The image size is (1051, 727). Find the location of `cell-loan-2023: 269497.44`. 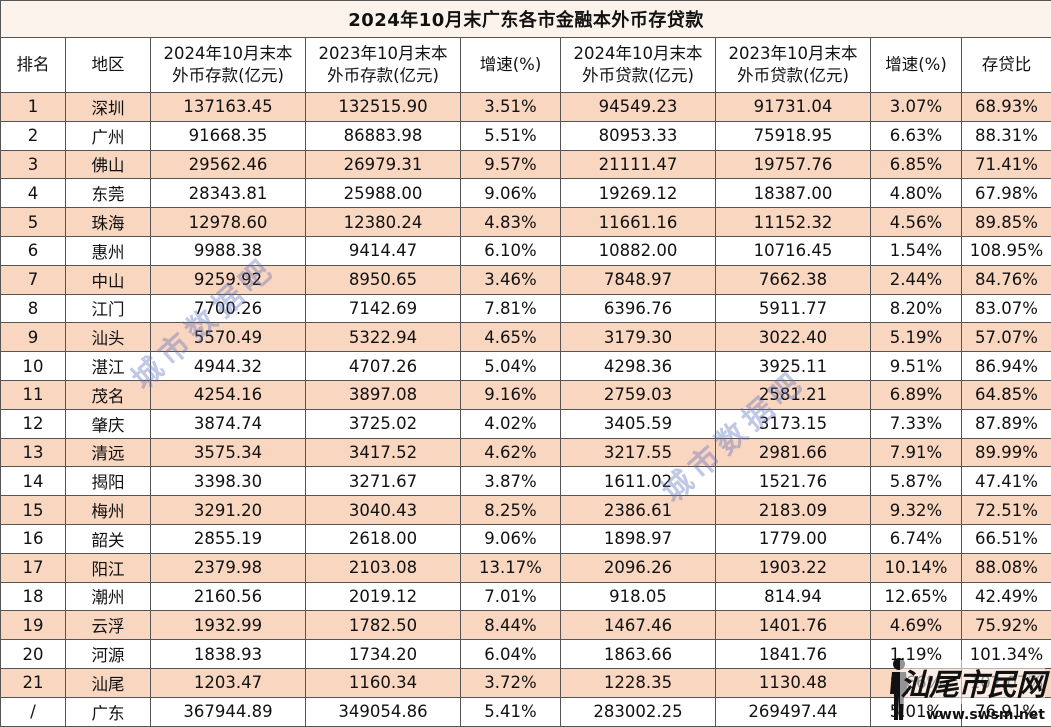

cell-loan-2023: 269497.44 is located at coordinates (793, 711).